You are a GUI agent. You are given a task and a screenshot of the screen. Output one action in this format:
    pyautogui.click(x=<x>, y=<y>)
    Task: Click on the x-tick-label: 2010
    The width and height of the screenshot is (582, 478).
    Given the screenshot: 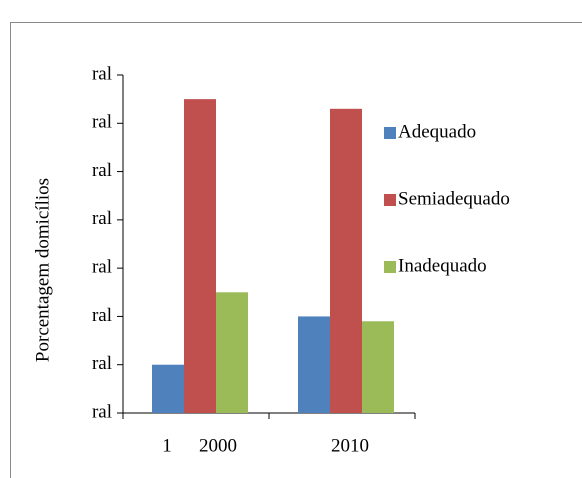 What is the action you would take?
    pyautogui.click(x=350, y=445)
    